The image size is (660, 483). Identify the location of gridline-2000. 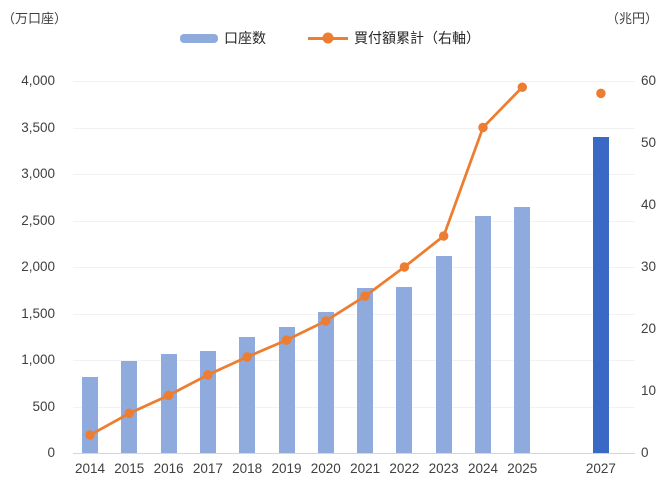
(354, 267).